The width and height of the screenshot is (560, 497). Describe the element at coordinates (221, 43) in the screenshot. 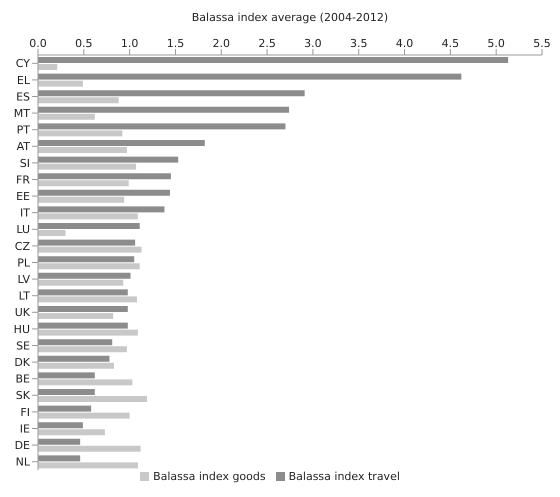

I see `x-tick-label: 2.0` at that location.